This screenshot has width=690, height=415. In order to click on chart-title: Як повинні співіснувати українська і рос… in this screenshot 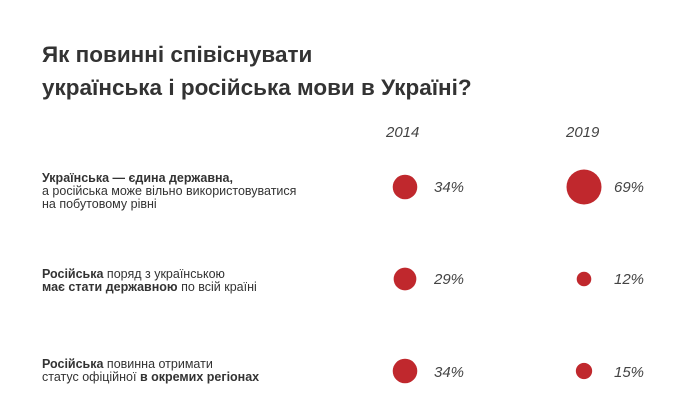, I will do `click(342, 71)`.